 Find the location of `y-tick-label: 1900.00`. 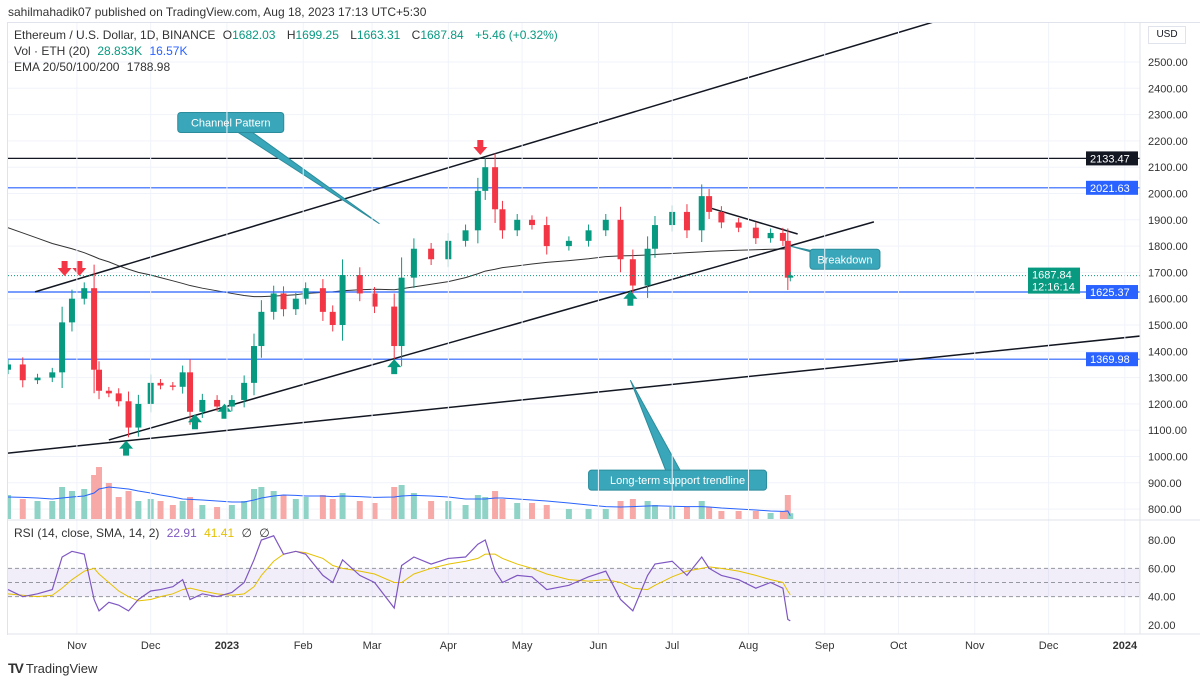

y-tick-label: 1900.00 is located at coordinates (1168, 221).